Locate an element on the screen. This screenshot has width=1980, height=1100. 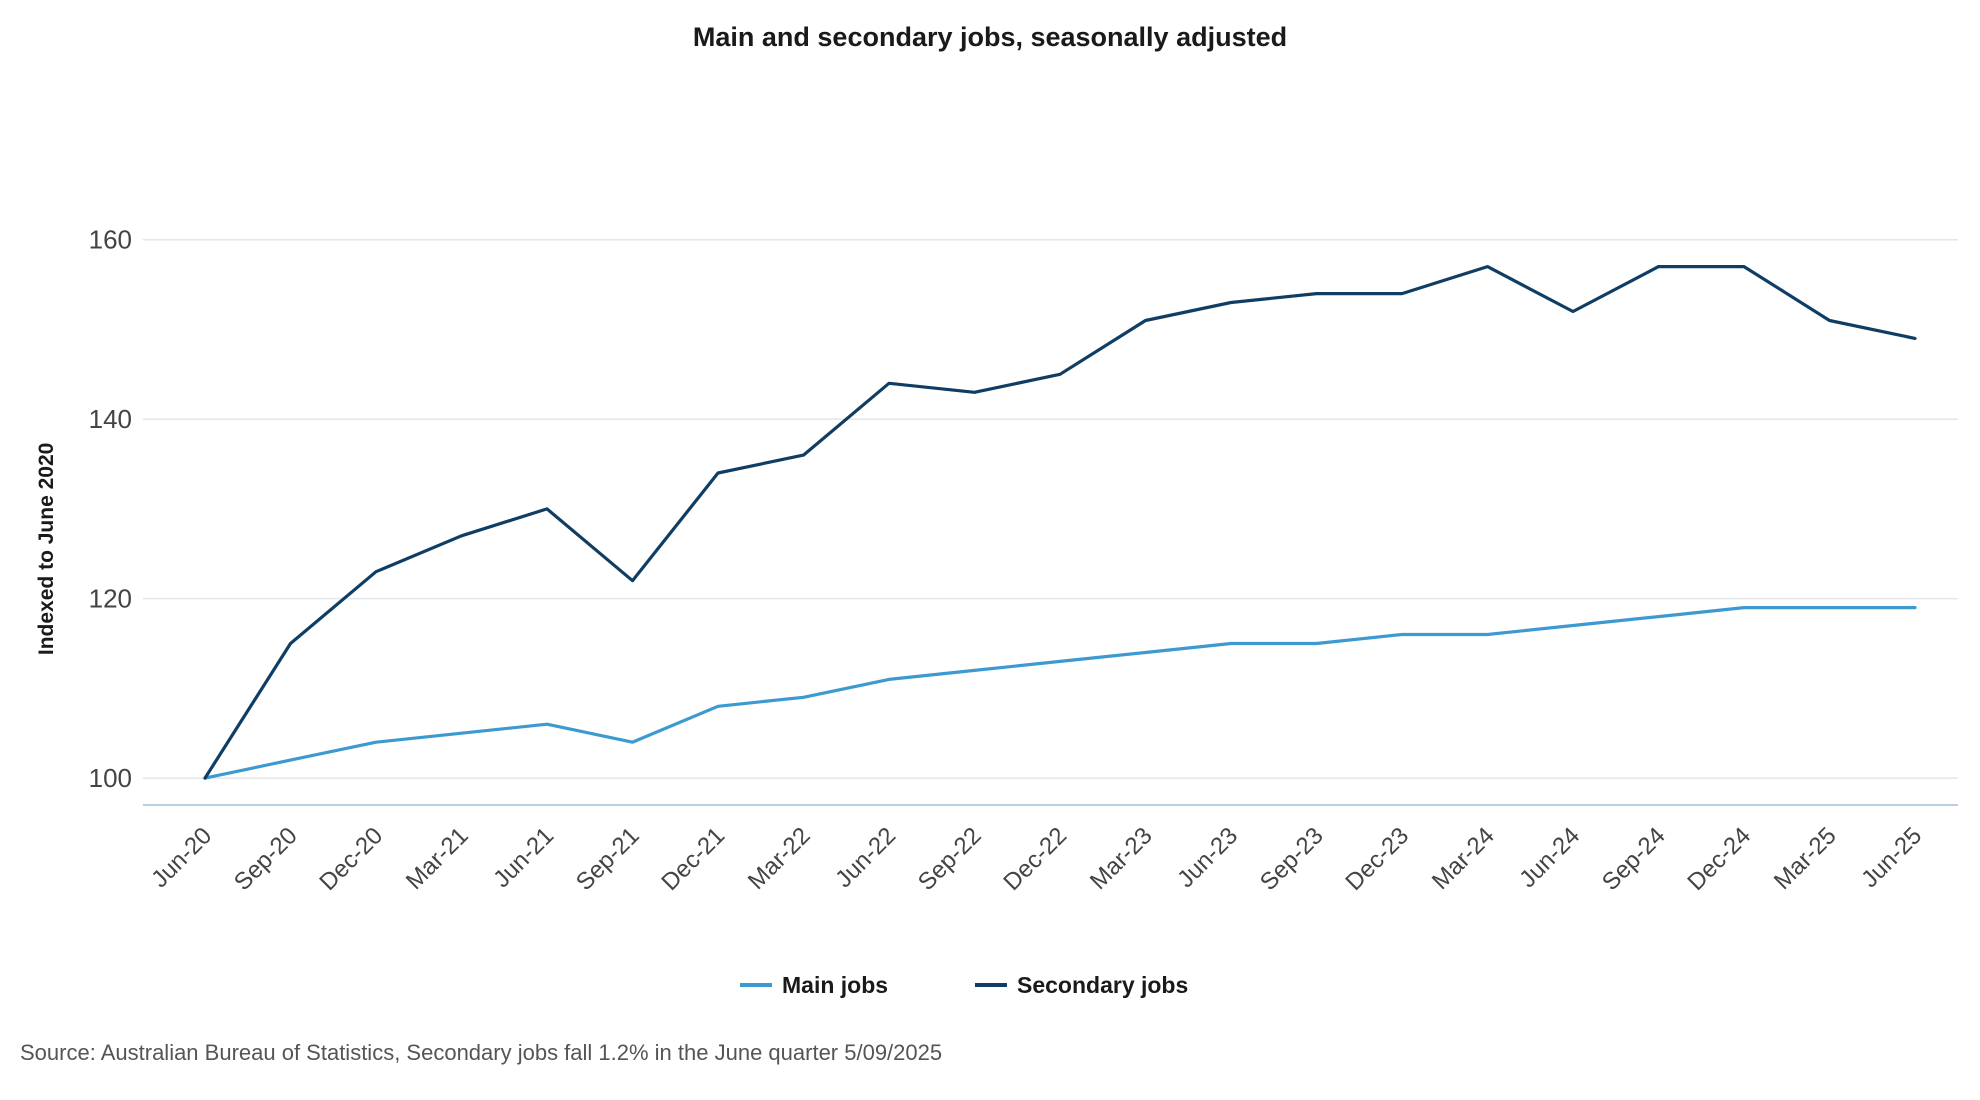
x-tick-label: Mar-23 is located at coordinates (1121, 858).